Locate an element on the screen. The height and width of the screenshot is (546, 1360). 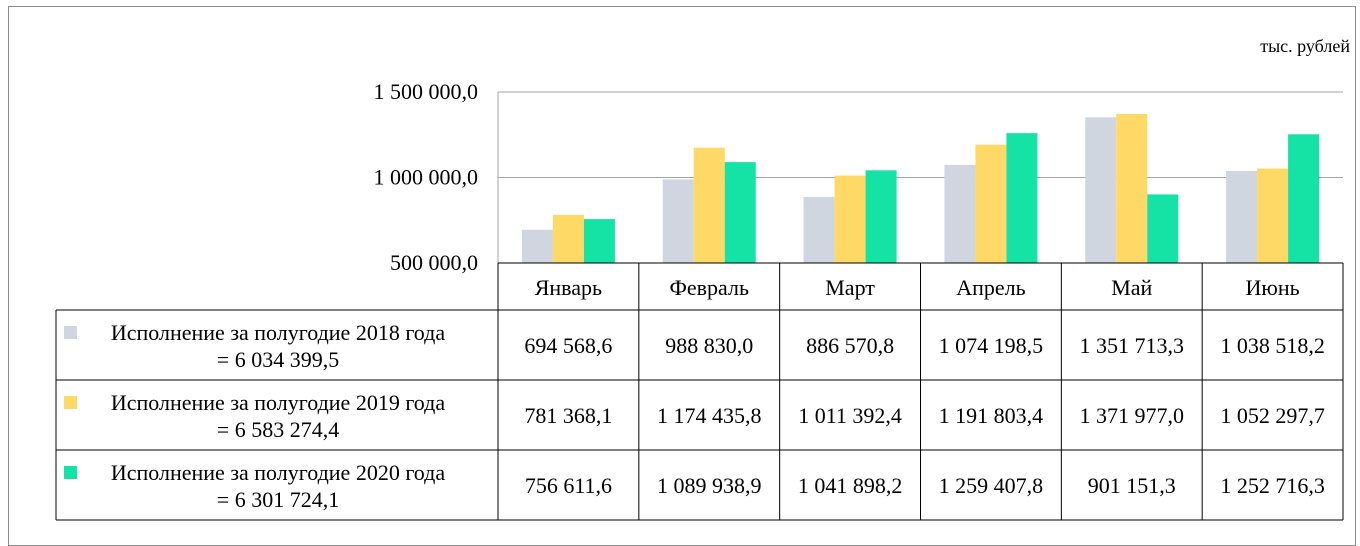
y-axis-ticks: 1 500 000,0 1 000 000,0 500 000,0 is located at coordinates (426, 177).